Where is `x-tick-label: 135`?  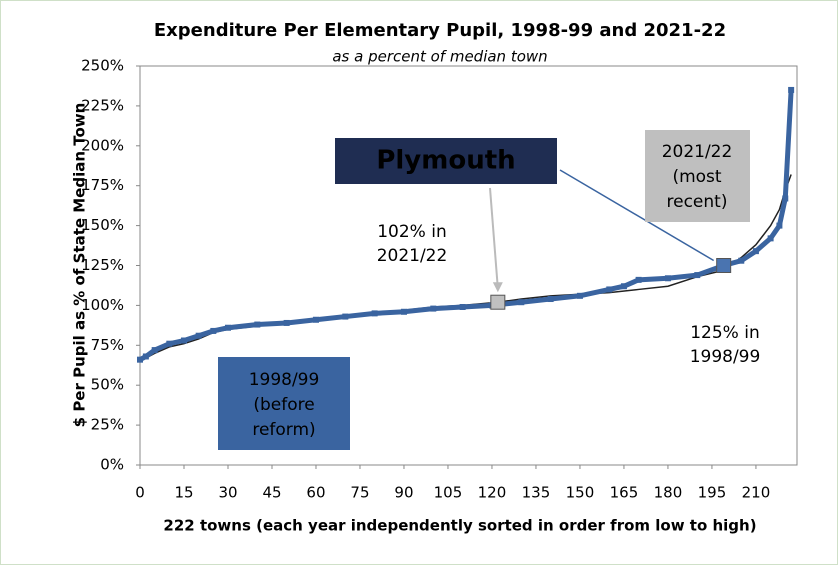 x-tick-label: 135 is located at coordinates (536, 493).